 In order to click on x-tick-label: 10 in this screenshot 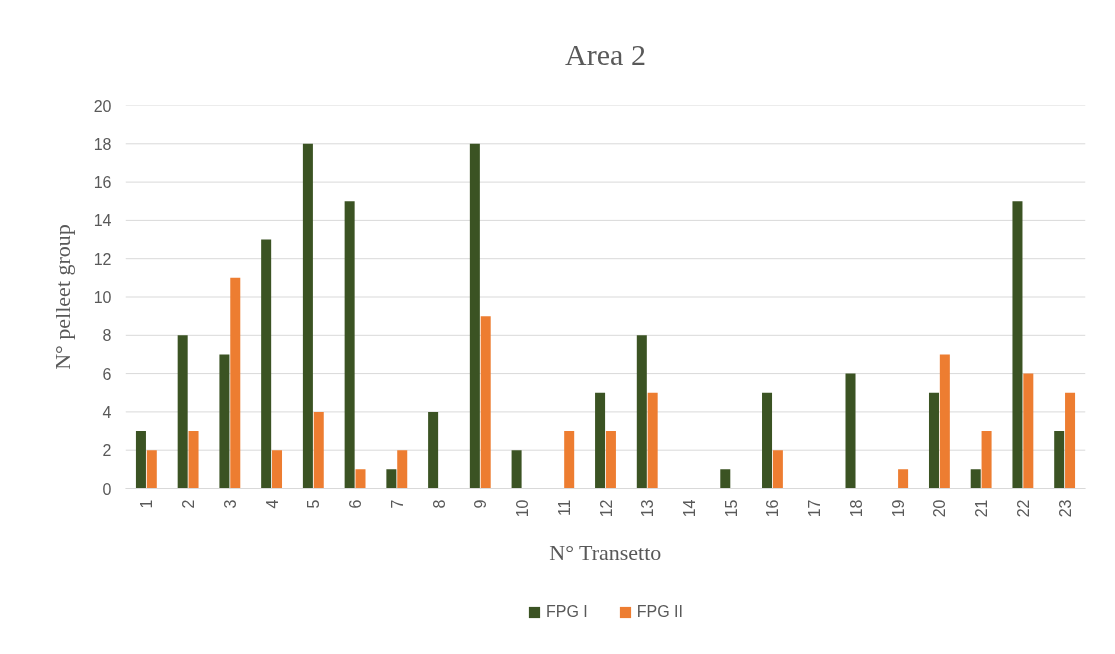, I will do `click(523, 508)`.